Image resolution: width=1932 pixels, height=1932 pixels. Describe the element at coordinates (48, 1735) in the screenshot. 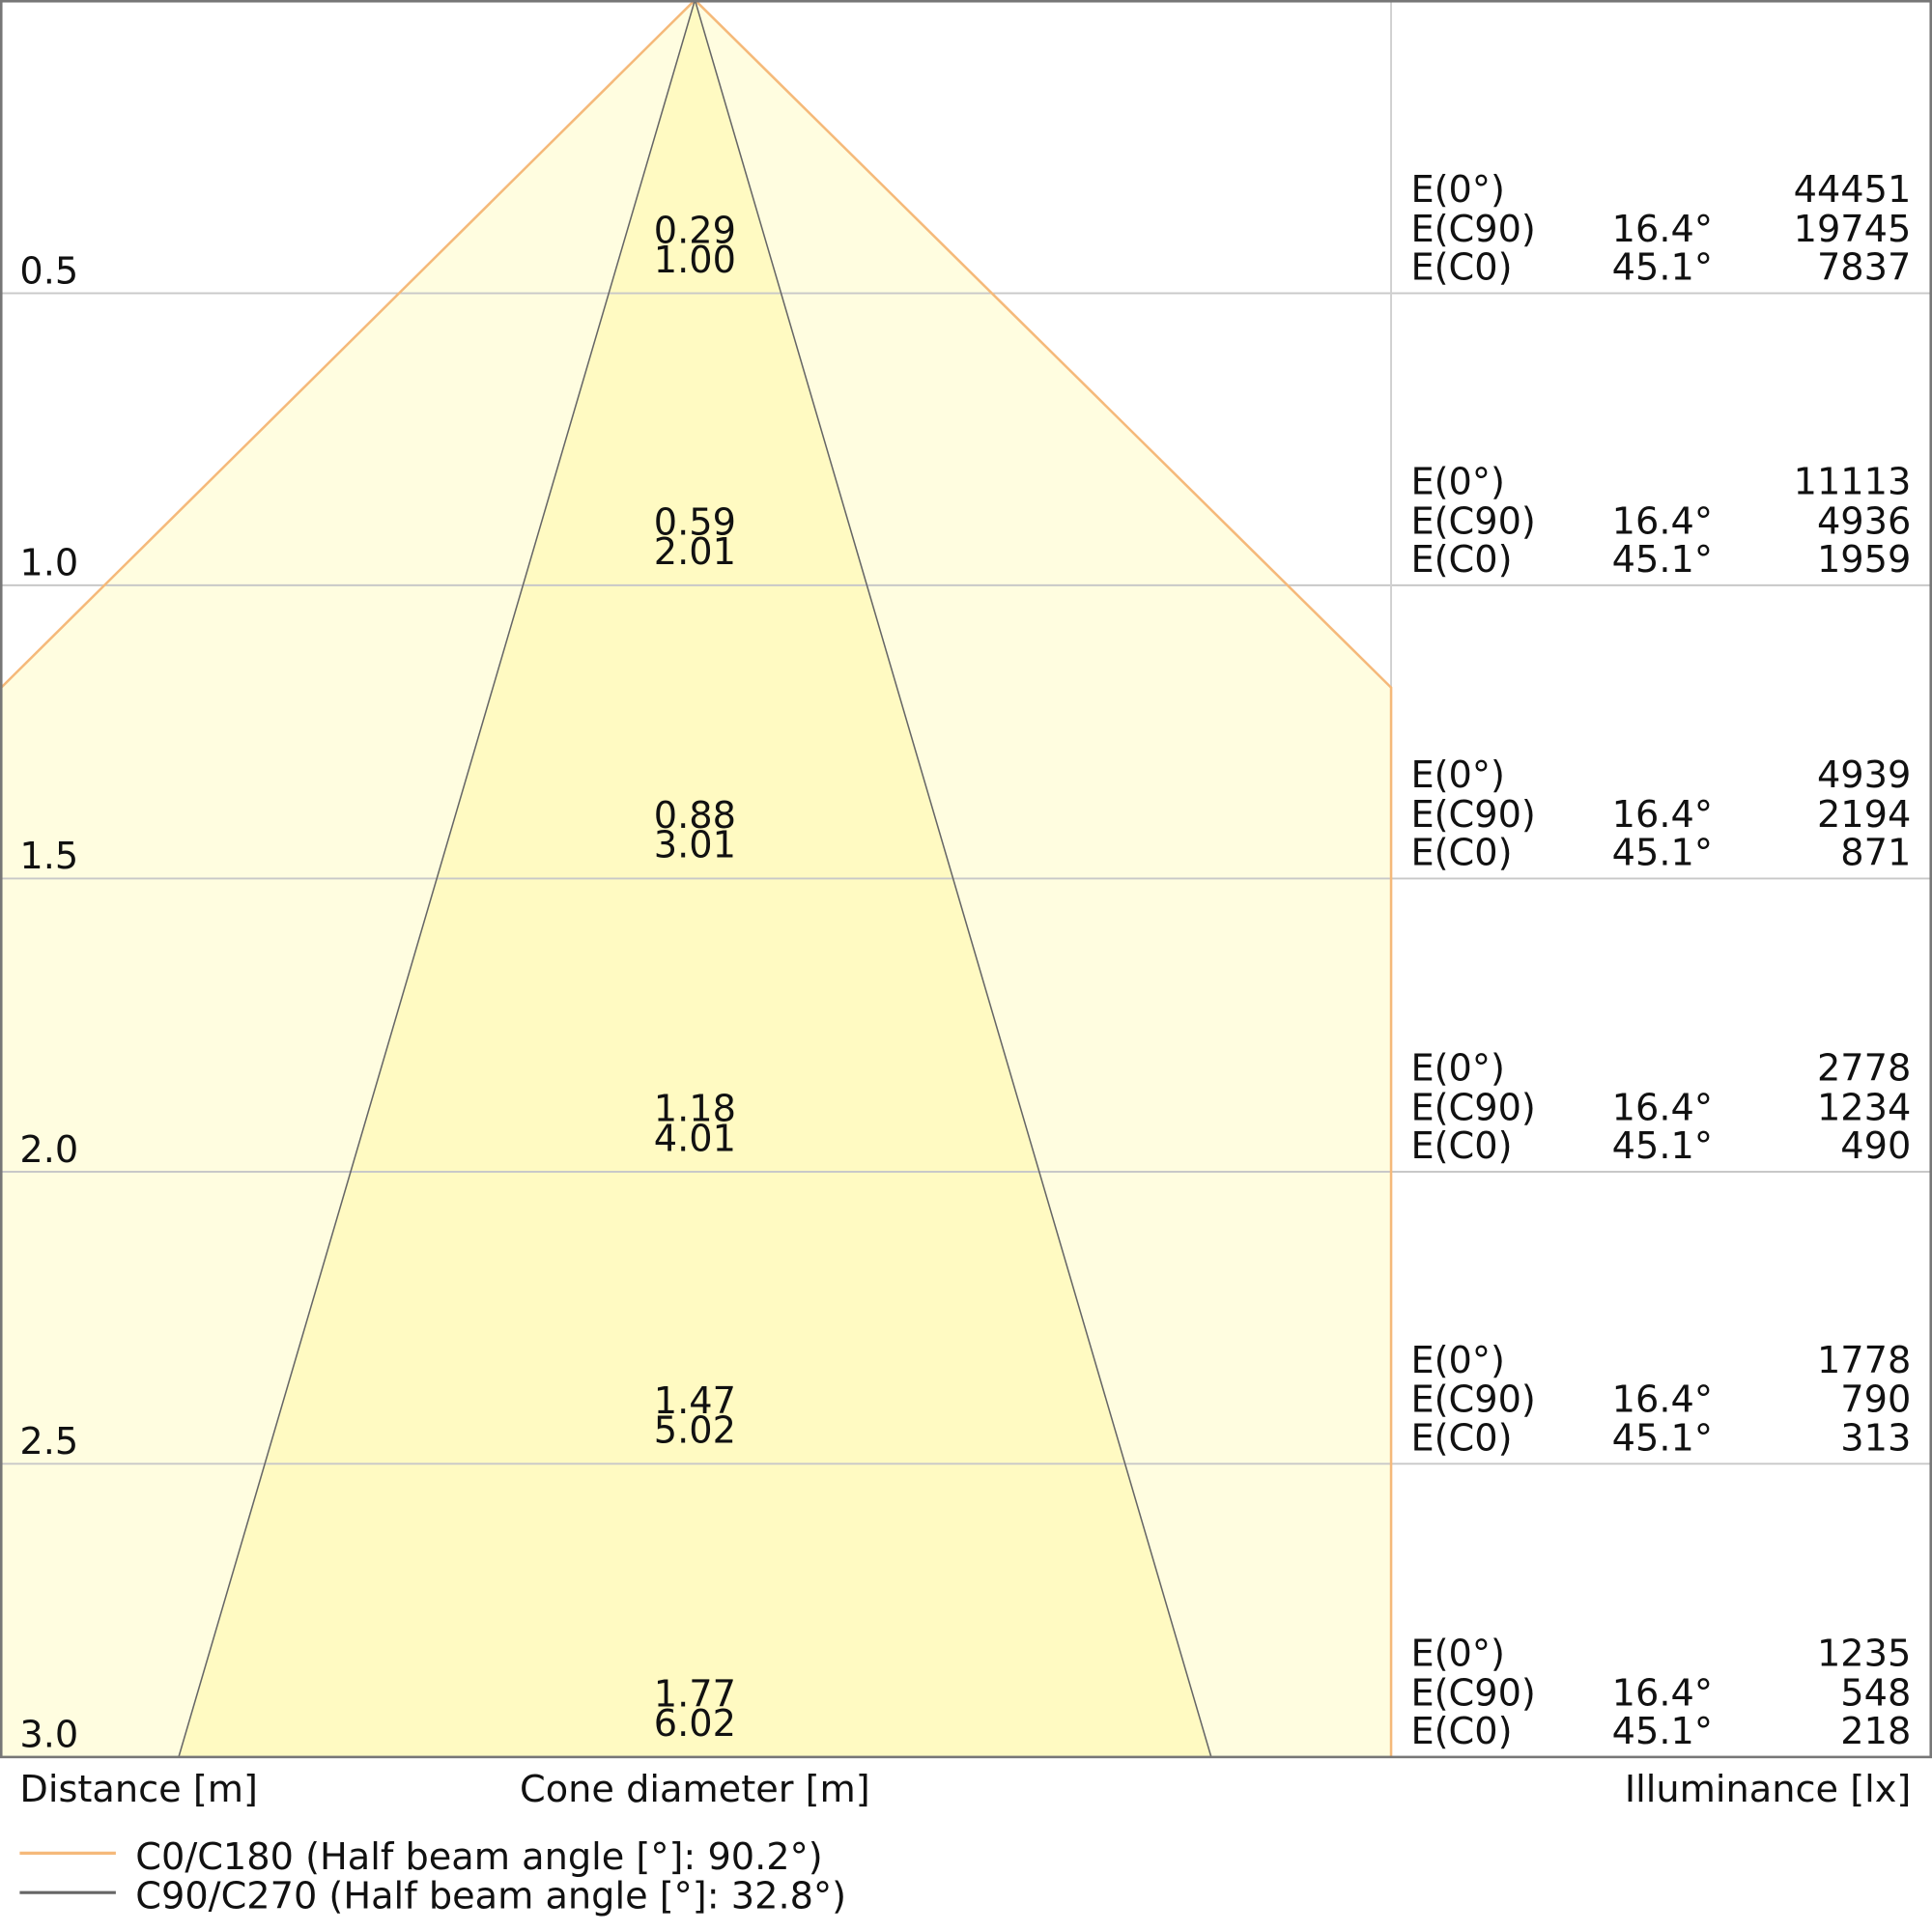

I see `distance-label: 3.0` at that location.